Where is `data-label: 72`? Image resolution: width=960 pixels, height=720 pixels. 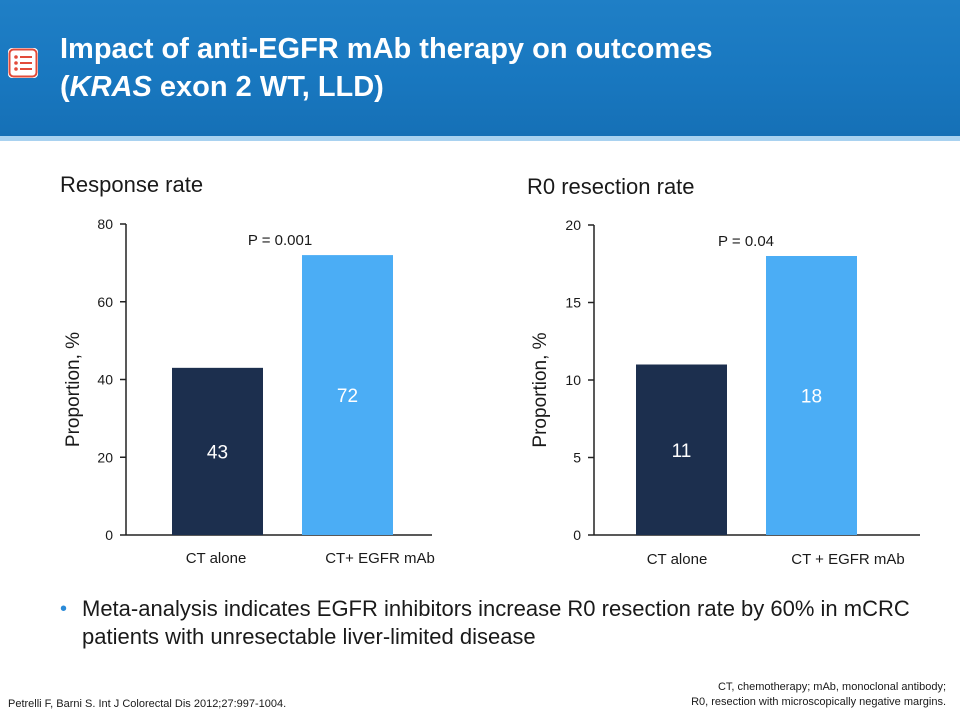
data-label: 72 is located at coordinates (347, 396).